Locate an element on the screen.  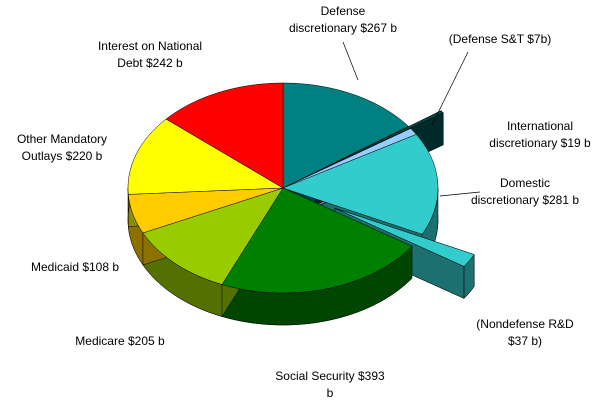
slice-label: (Defense S&T $7b) is located at coordinates (500, 39).